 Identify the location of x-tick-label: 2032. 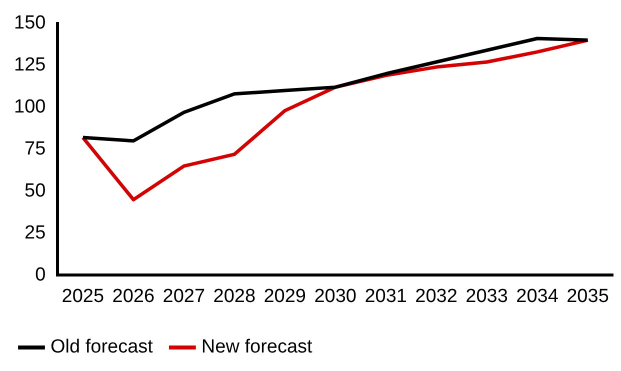
(436, 296).